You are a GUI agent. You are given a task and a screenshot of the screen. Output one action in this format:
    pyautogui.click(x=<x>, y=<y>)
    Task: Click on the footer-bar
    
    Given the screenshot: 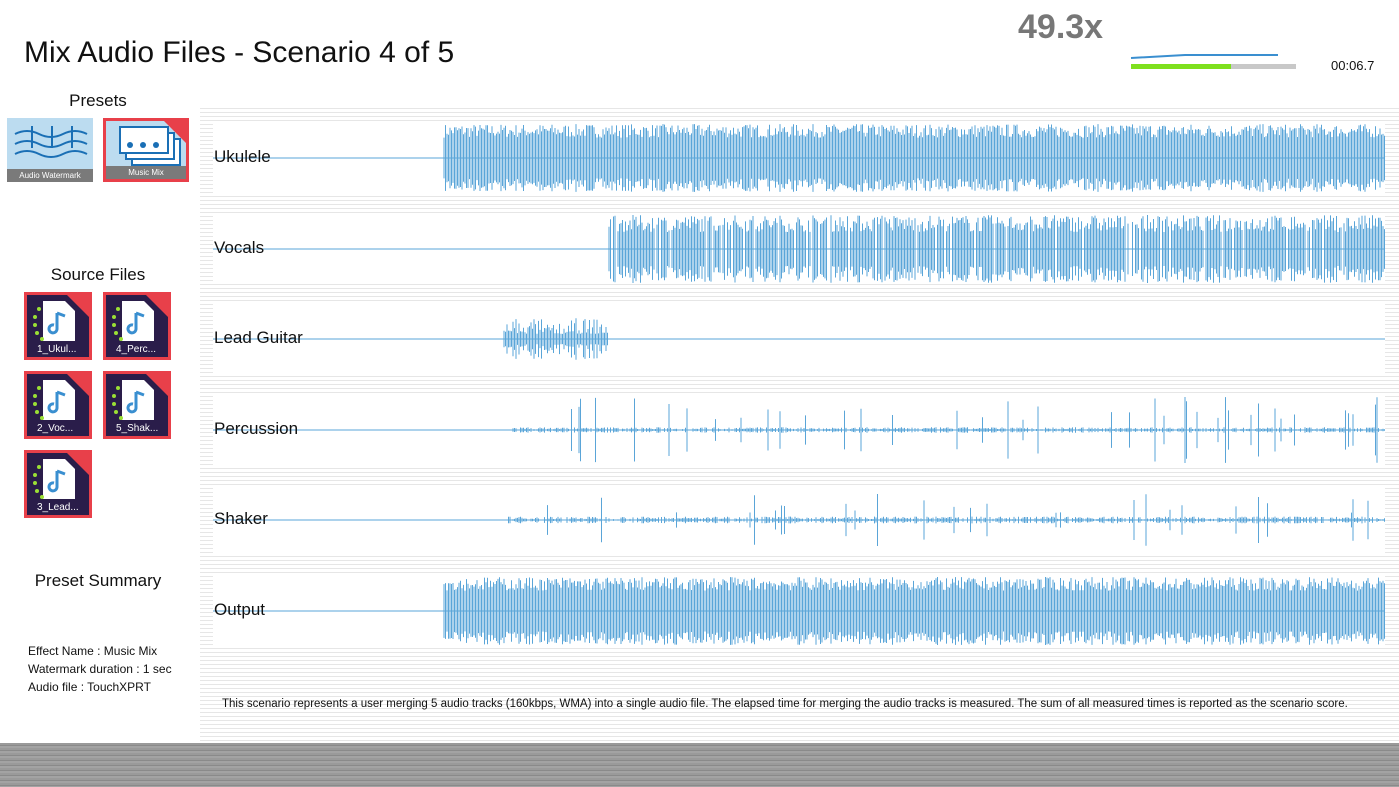 What is the action you would take?
    pyautogui.click(x=699, y=765)
    